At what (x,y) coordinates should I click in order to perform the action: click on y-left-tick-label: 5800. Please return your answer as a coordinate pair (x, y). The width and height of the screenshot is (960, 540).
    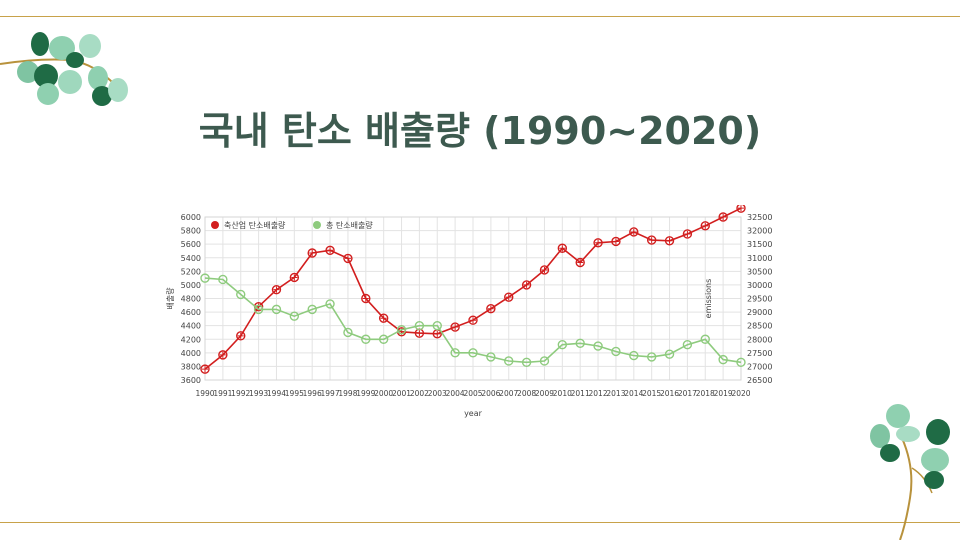
    Looking at the image, I should click on (191, 231).